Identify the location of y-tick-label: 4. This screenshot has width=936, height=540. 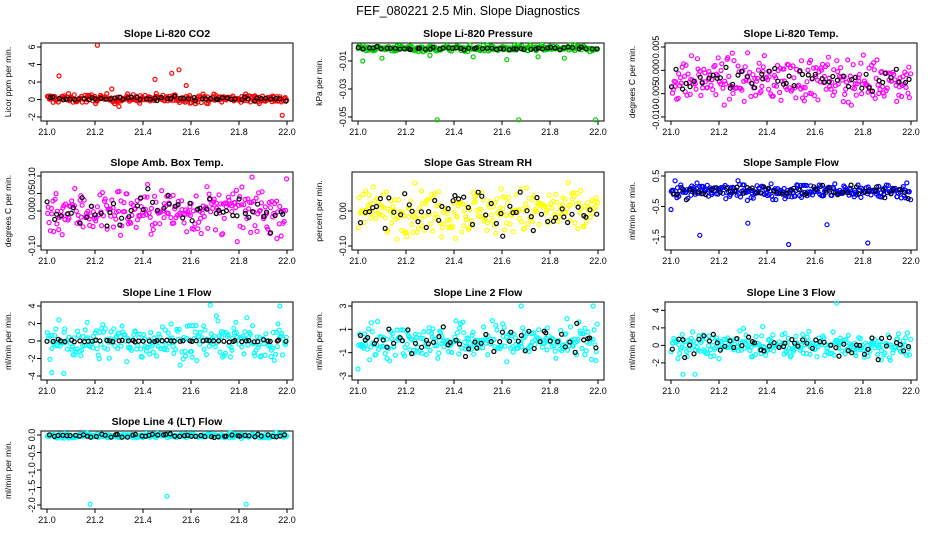
(32, 64).